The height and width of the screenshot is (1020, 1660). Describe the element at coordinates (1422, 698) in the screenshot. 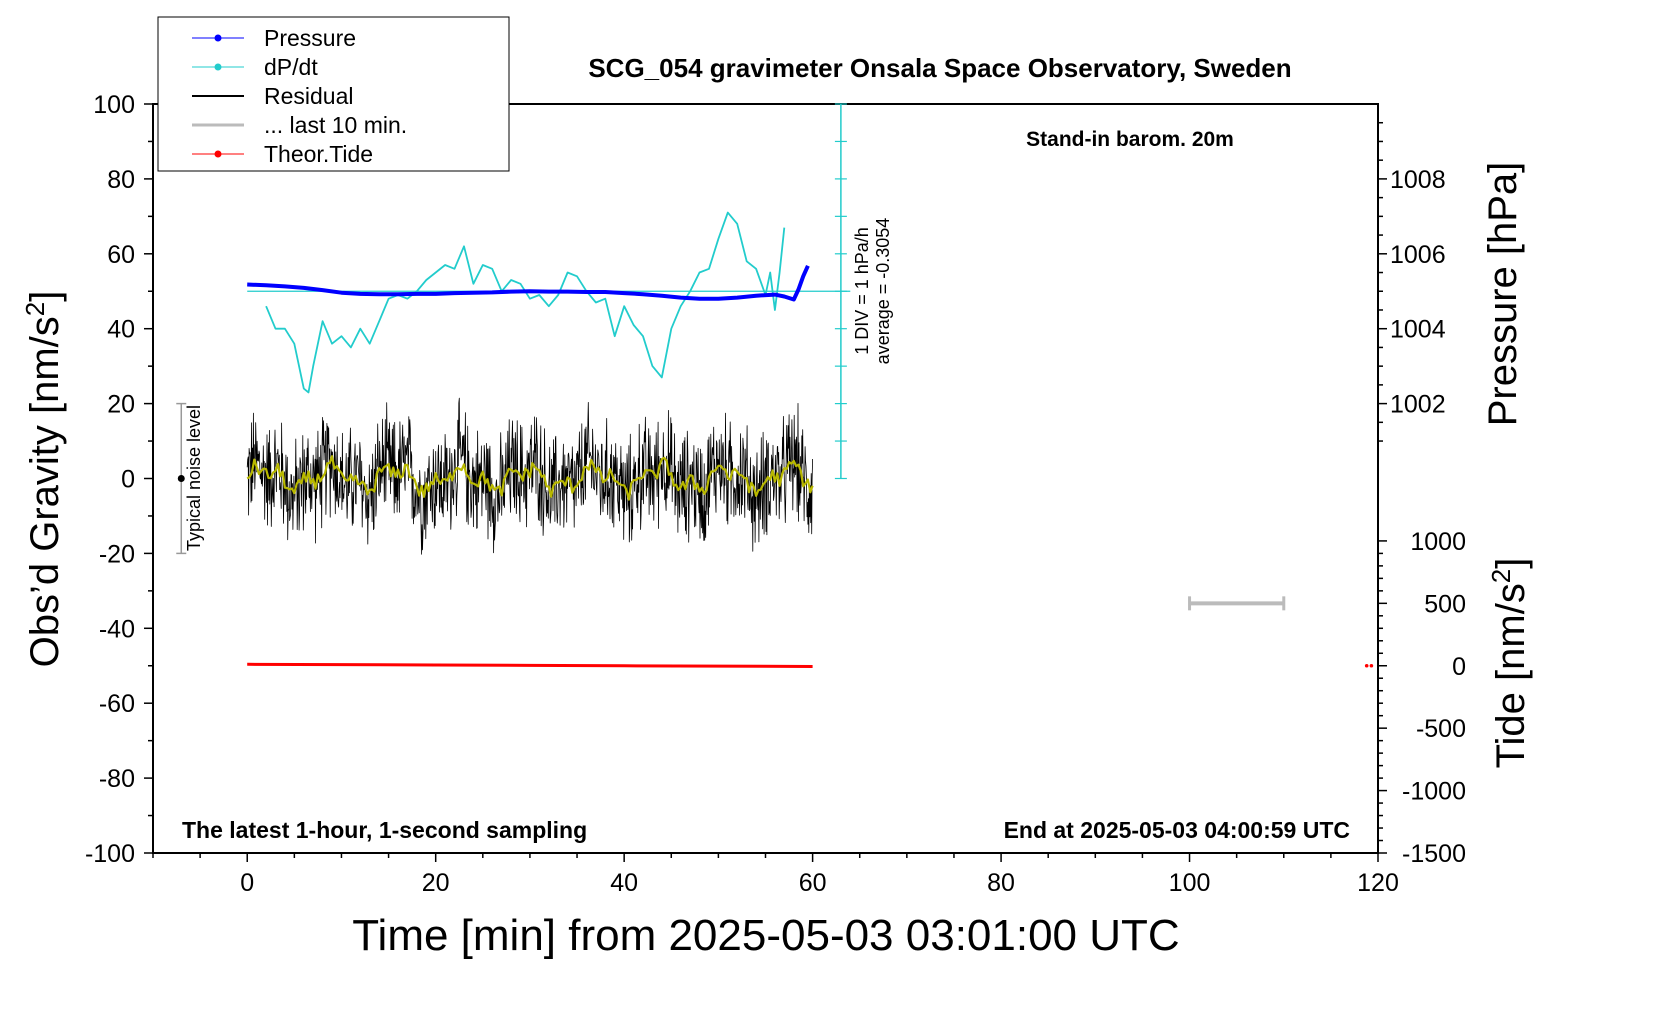

I see `tide-axis-ticks: -1500 -1000 -500 0 500 1000` at that location.